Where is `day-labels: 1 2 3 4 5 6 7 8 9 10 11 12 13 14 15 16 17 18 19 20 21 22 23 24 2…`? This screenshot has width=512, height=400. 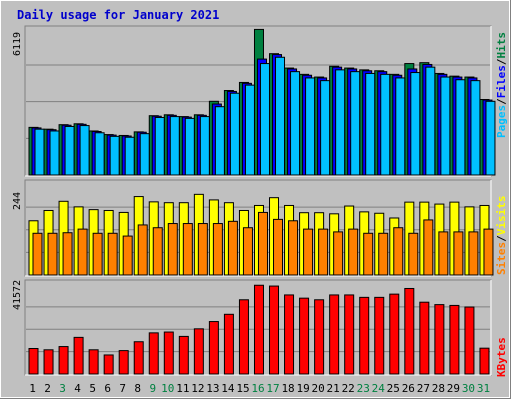
day-labels: 1 2 3 4 5 6 7 8 9 10 11 12 13 14 15 16 17 18 19 20 21 22 23 24 2… is located at coordinates (259, 388).